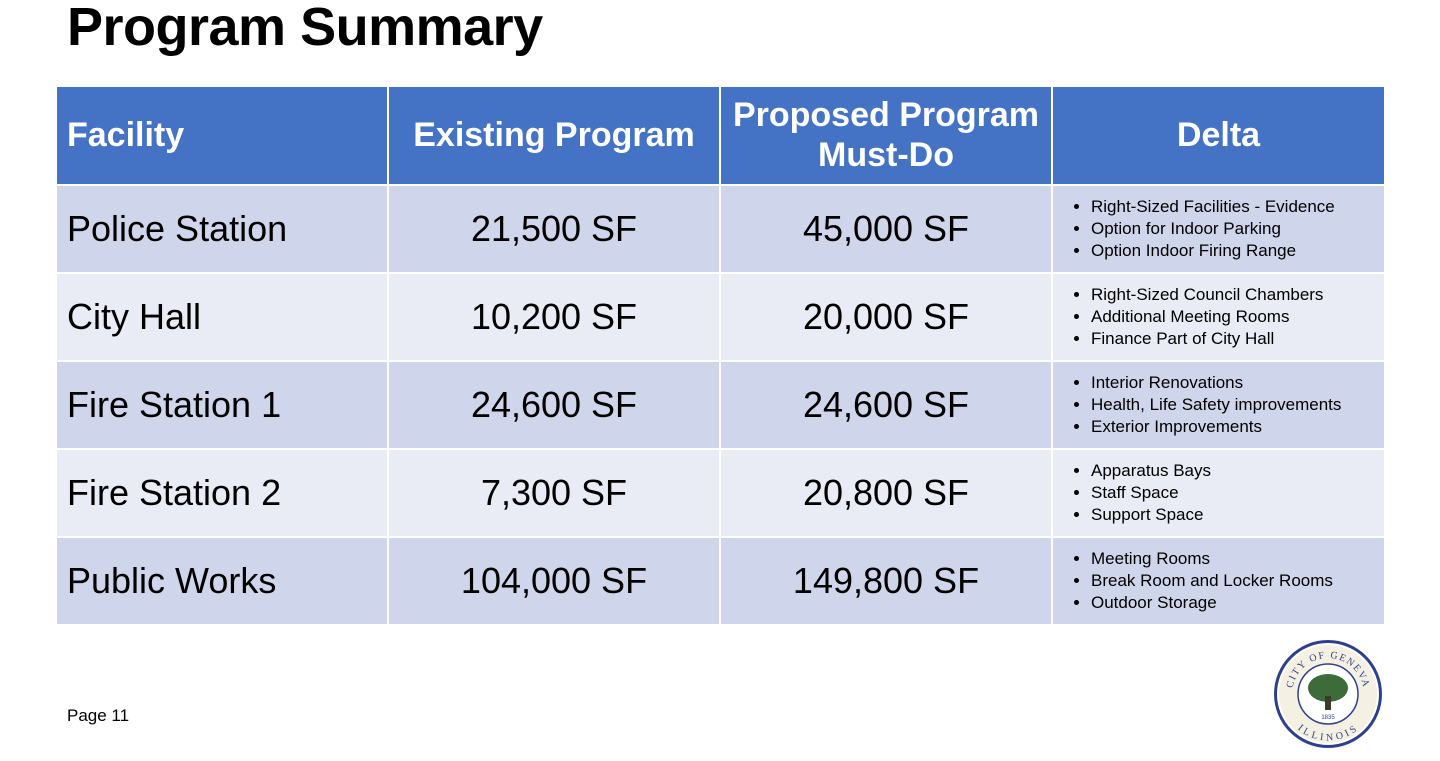 Image resolution: width=1440 pixels, height=761 pixels. I want to click on seal-trunk, so click(1328, 703).